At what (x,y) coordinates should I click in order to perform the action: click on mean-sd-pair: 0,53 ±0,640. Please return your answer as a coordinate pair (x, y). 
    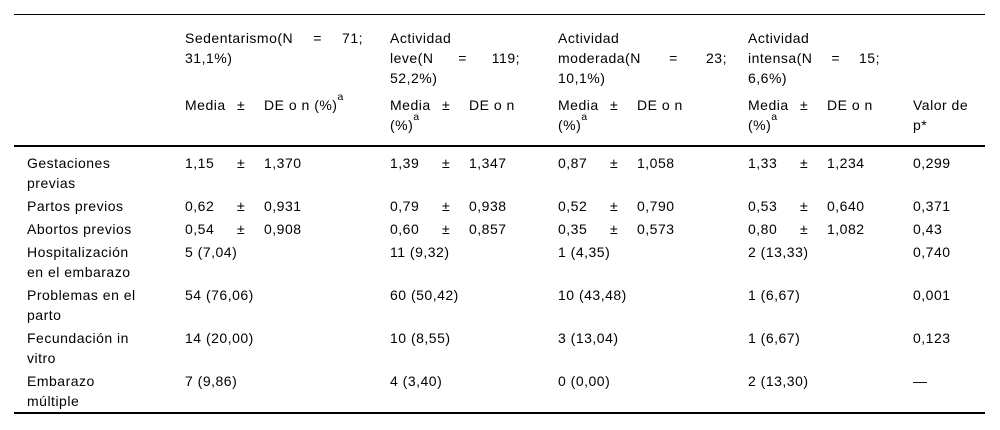
    Looking at the image, I should click on (830, 206).